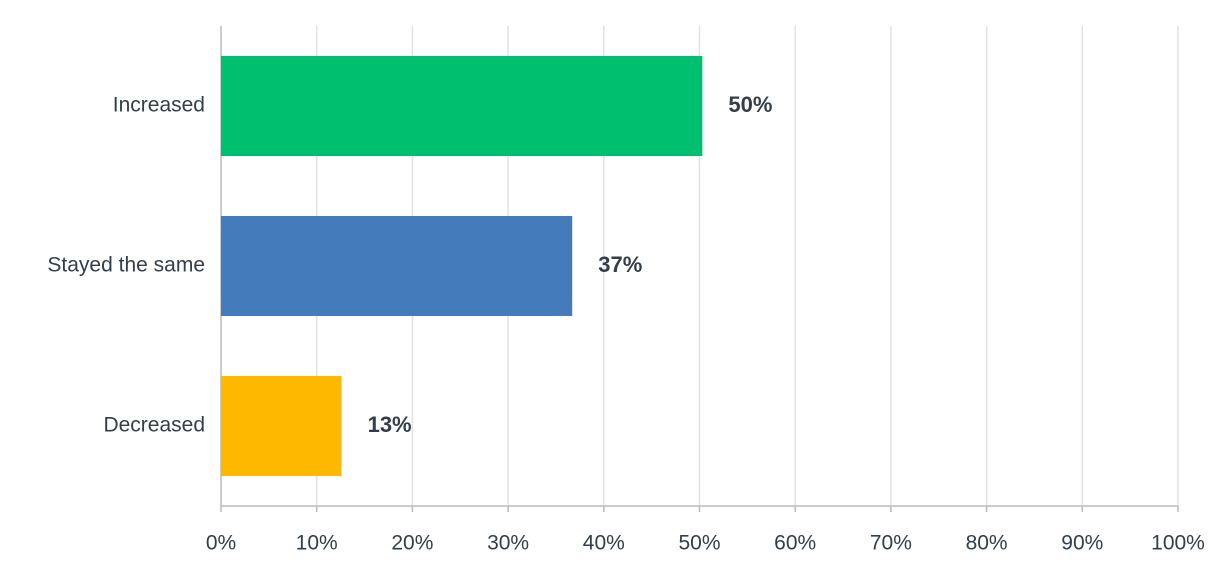 This screenshot has height=580, width=1216. Describe the element at coordinates (317, 543) in the screenshot. I see `x-tick-label: 10%` at that location.